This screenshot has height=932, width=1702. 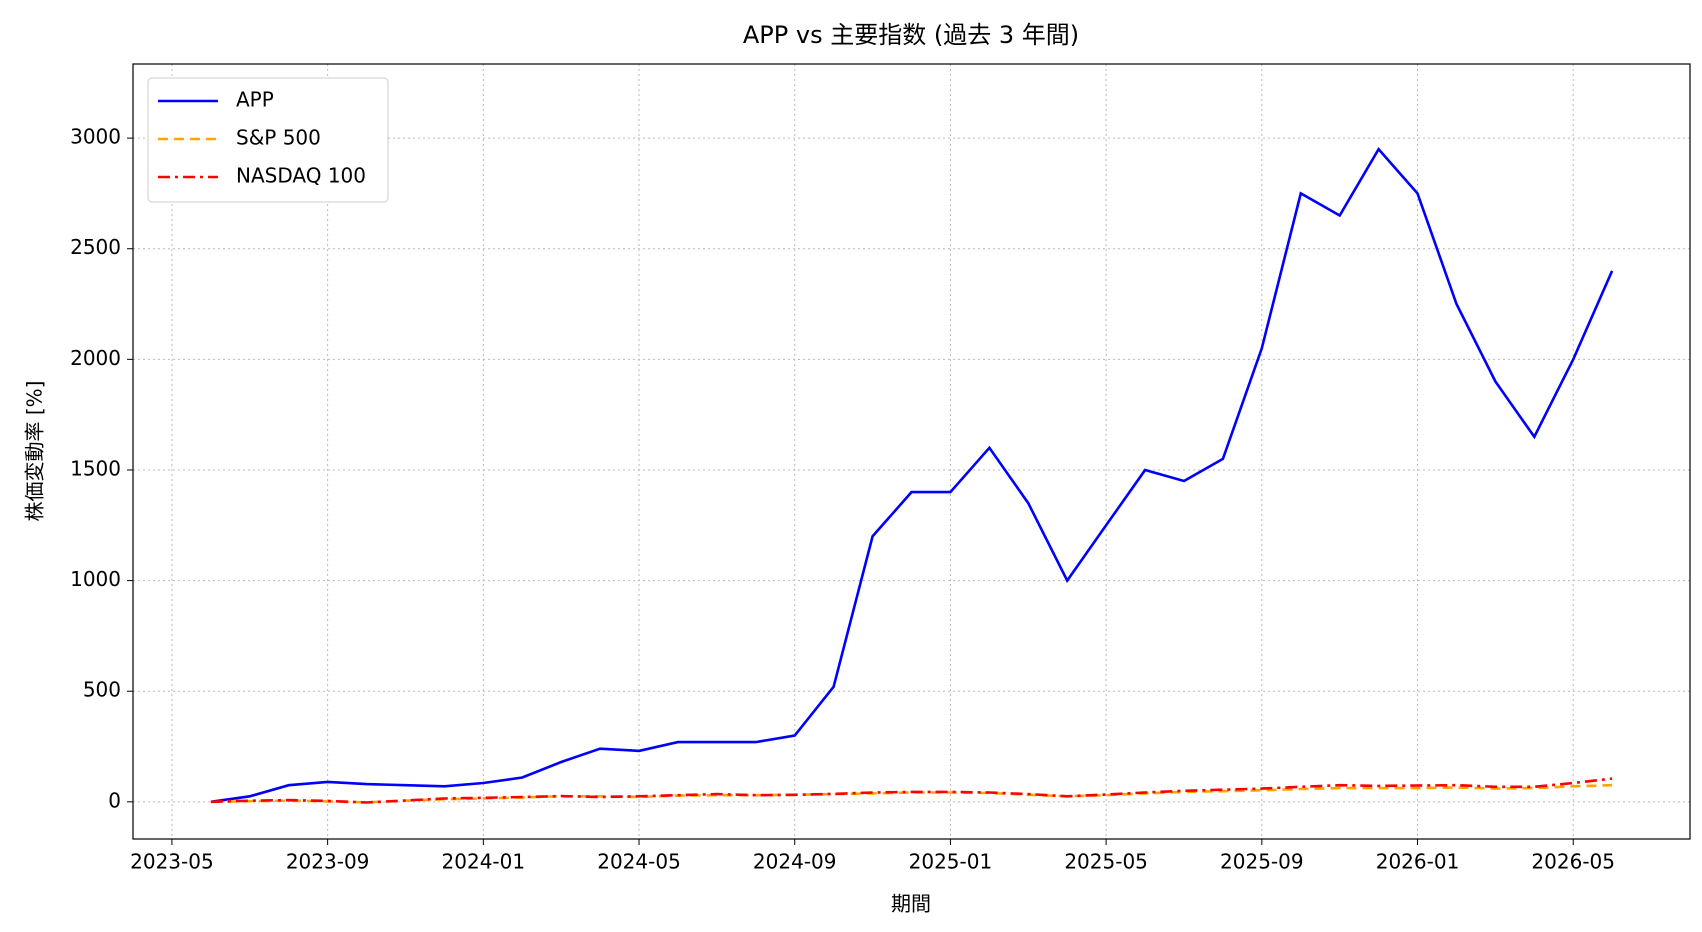 What do you see at coordinates (95, 137) in the screenshot?
I see `y-tick-label: 3000` at bounding box center [95, 137].